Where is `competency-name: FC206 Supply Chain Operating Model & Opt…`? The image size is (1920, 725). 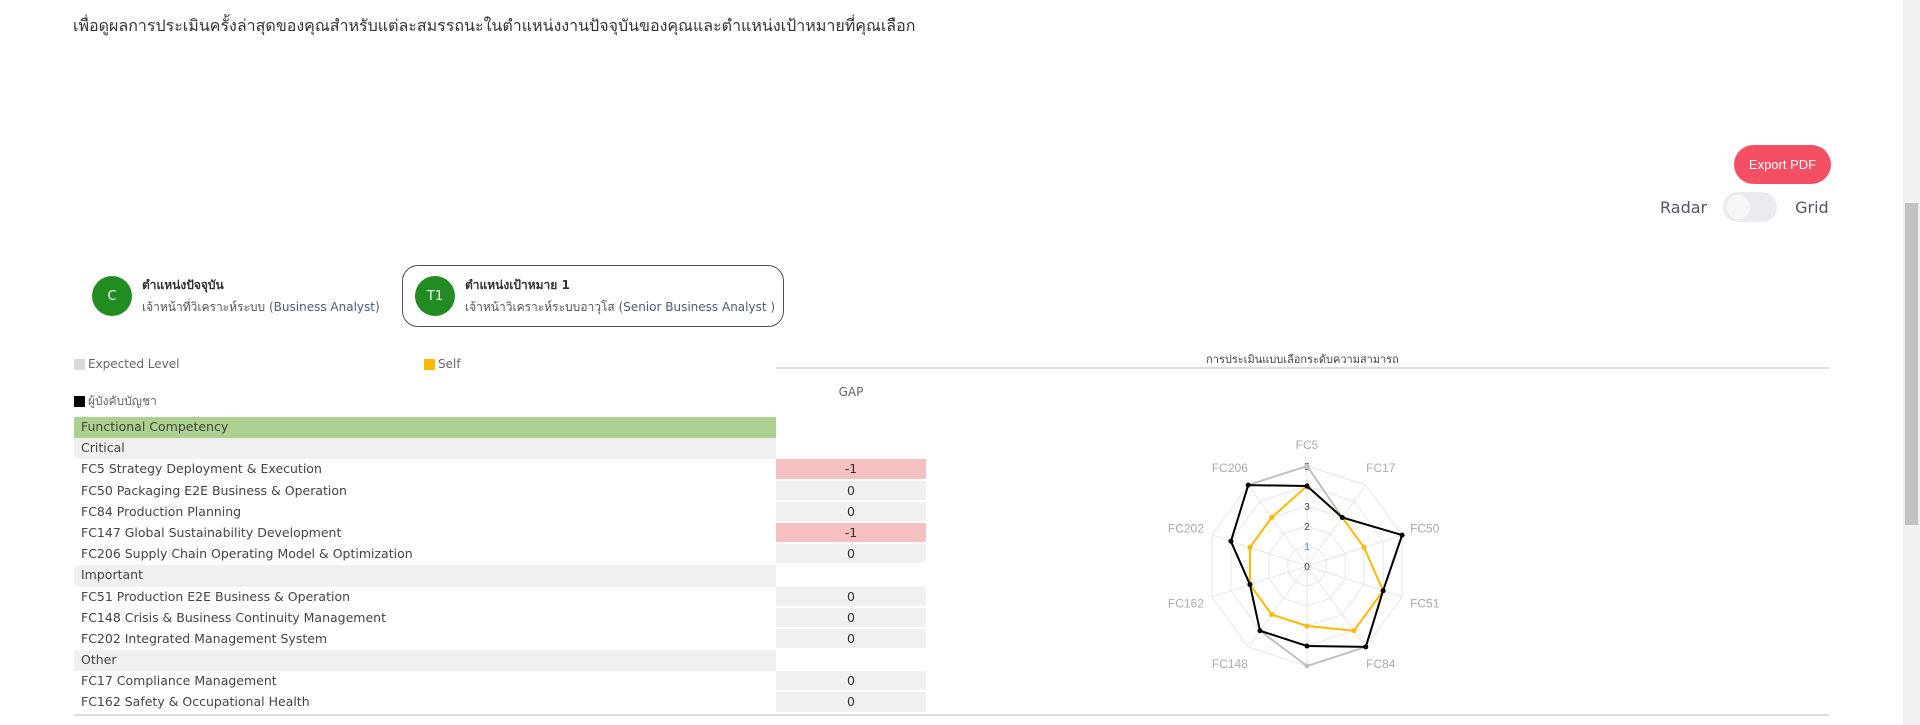 competency-name: FC206 Supply Chain Operating Model & Opt… is located at coordinates (247, 554).